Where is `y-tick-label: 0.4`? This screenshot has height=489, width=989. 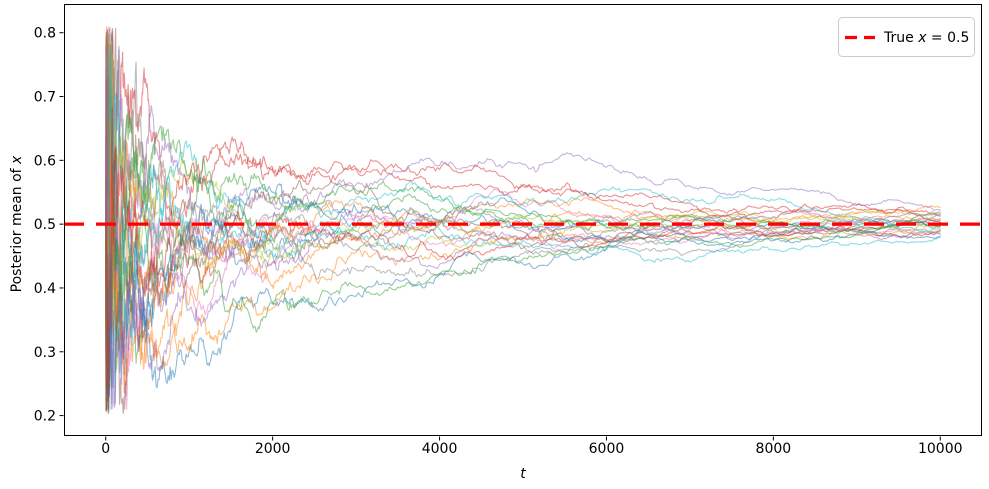
y-tick-label: 0.4 is located at coordinates (45, 289).